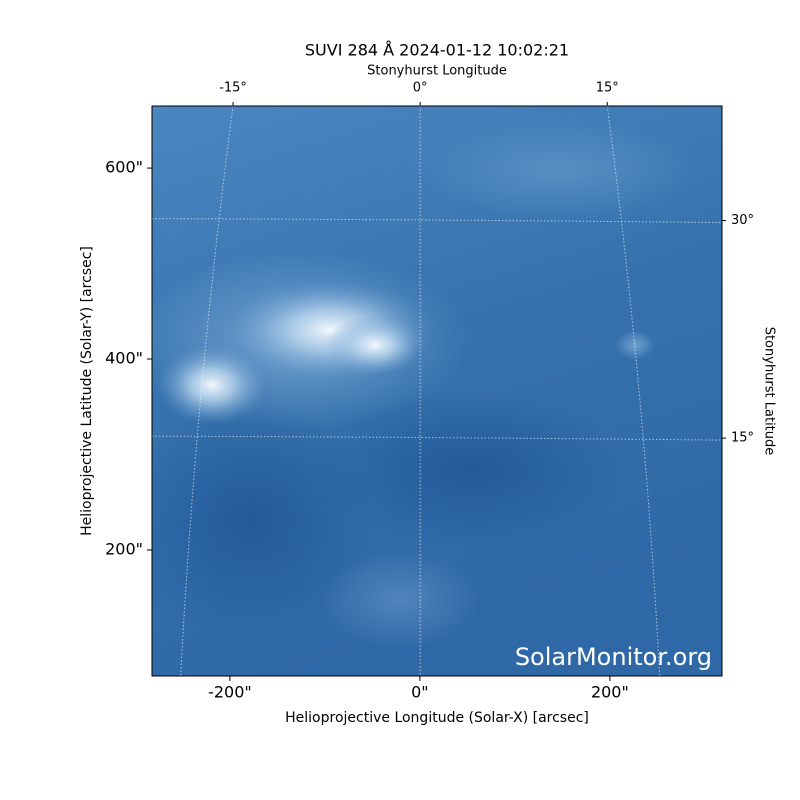 The image size is (800, 800). I want to click on y2-tick-label: 30°, so click(742, 220).